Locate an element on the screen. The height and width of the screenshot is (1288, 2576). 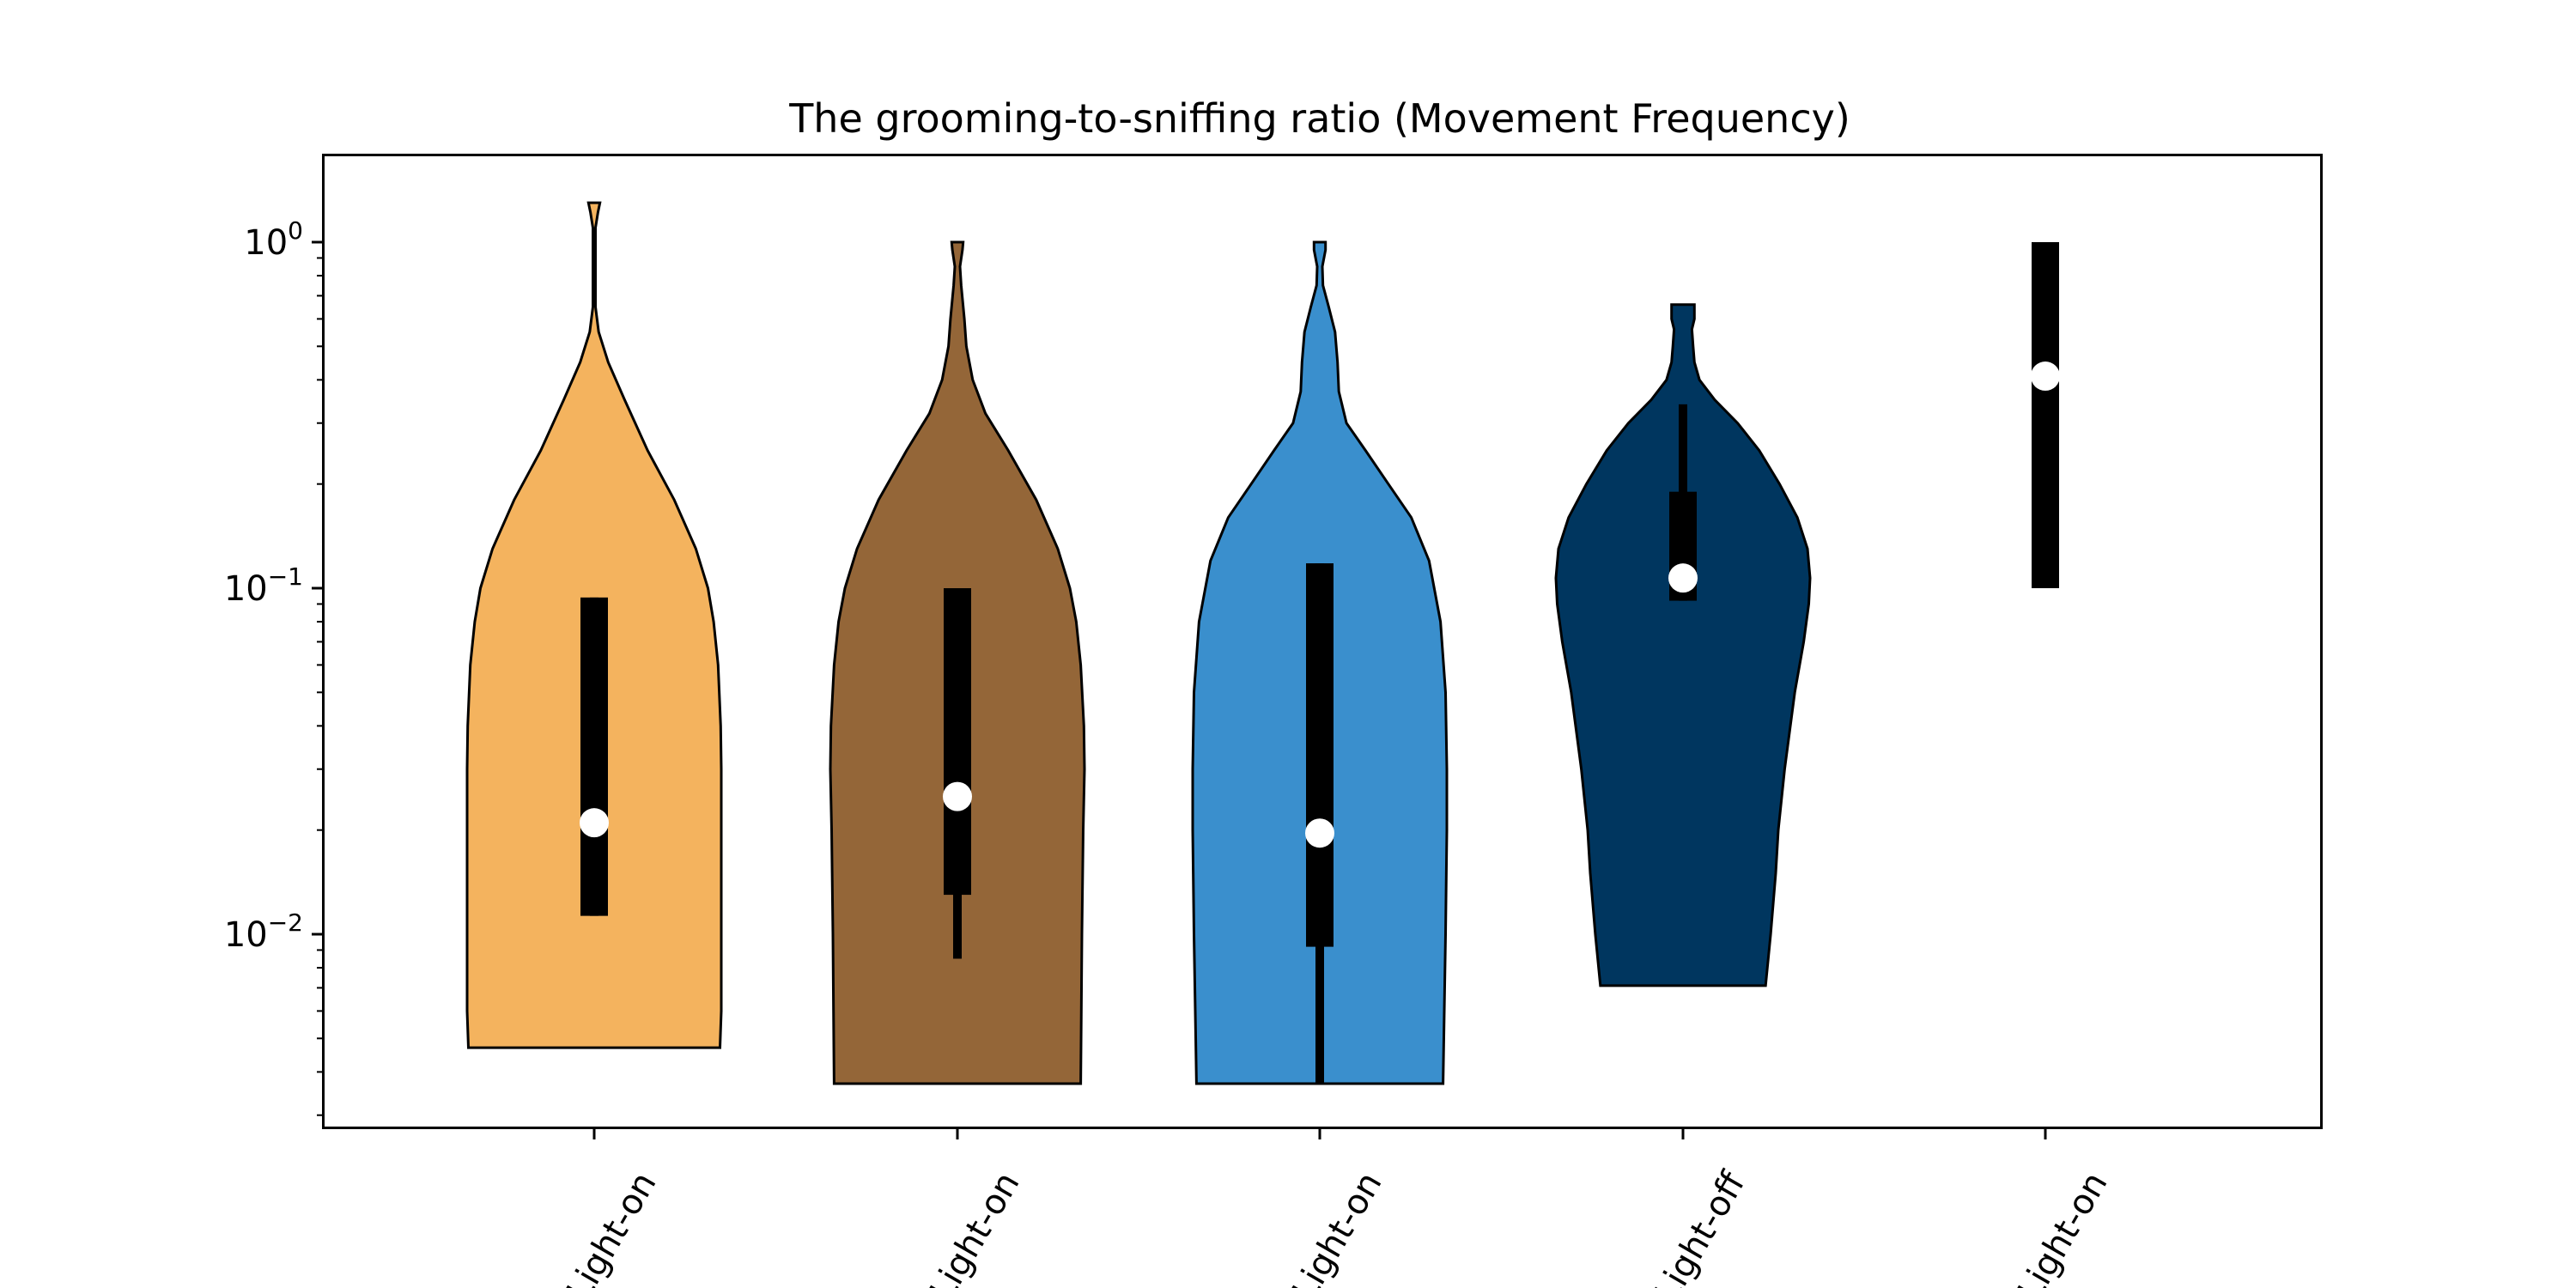
violin-body is located at coordinates (1683, 645).